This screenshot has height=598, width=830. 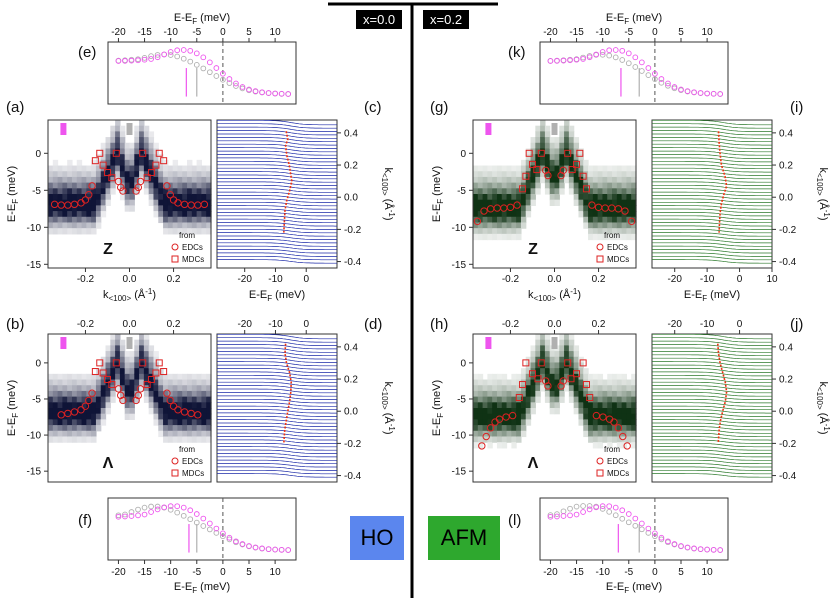 What do you see at coordinates (628, 32) in the screenshot?
I see `edc-tick-label-k: -5` at bounding box center [628, 32].